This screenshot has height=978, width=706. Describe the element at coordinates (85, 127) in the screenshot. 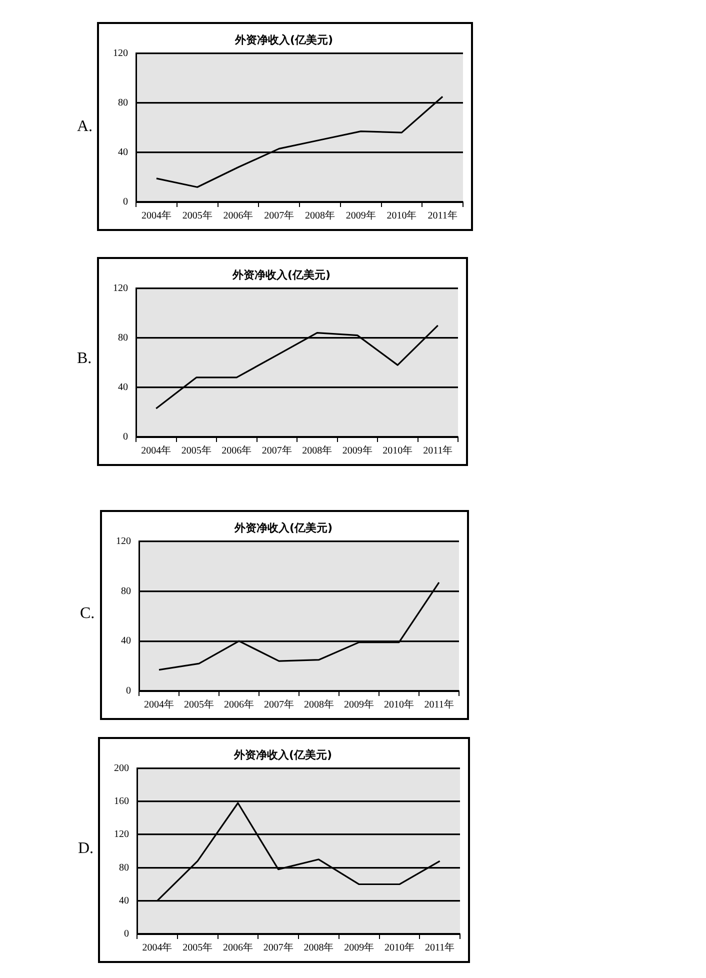

I see `text: A.` at that location.